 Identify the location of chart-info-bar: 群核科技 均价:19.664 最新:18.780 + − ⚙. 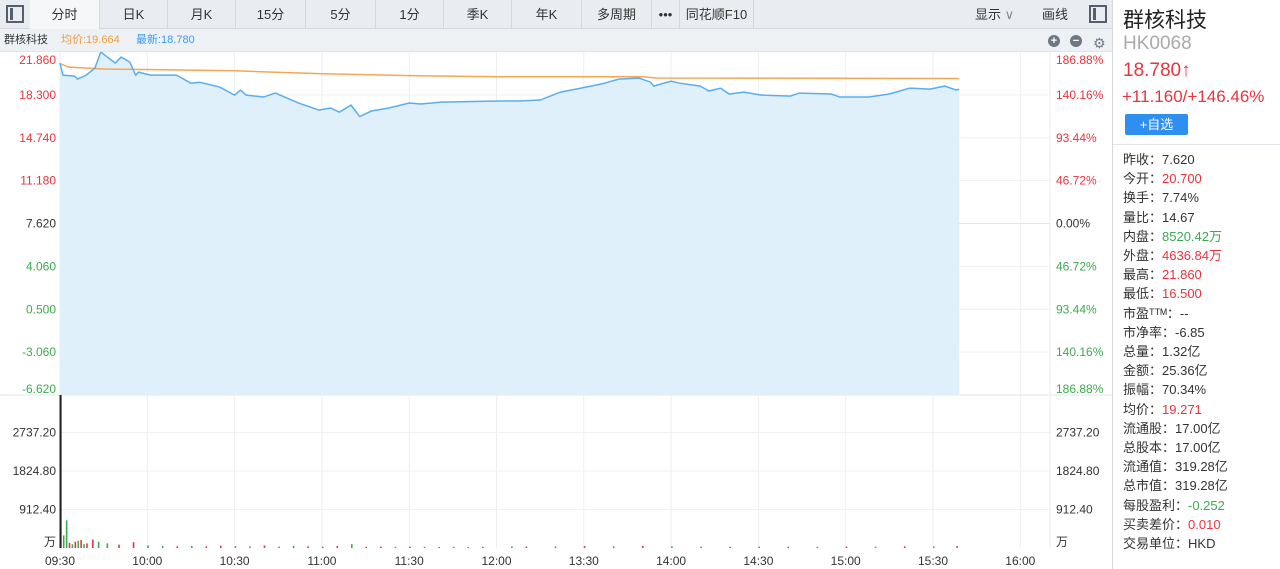
(556, 40).